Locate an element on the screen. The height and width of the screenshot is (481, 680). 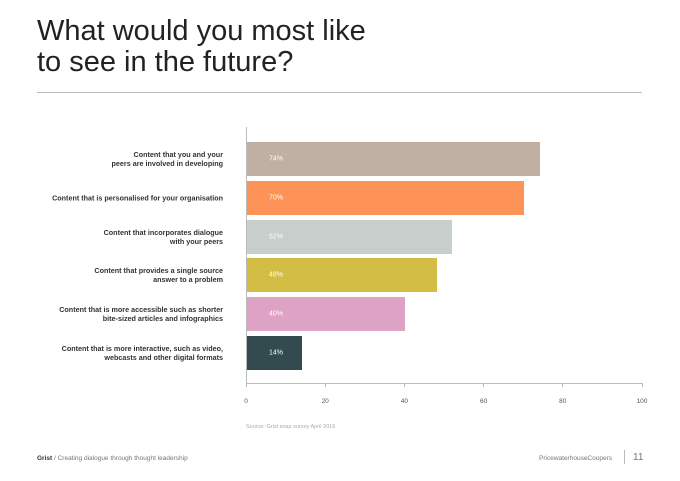
x-tick-label: 100 is located at coordinates (642, 401).